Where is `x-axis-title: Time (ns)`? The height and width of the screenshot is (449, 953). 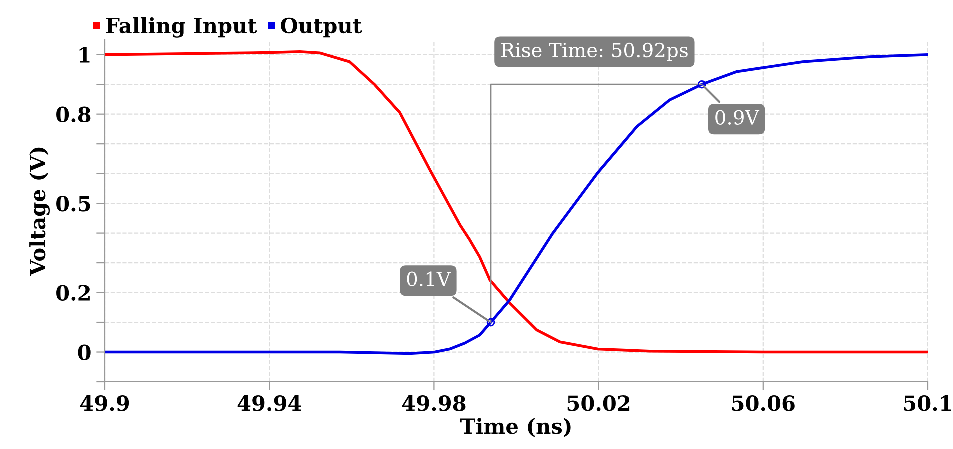 x-axis-title: Time (ns) is located at coordinates (515, 428).